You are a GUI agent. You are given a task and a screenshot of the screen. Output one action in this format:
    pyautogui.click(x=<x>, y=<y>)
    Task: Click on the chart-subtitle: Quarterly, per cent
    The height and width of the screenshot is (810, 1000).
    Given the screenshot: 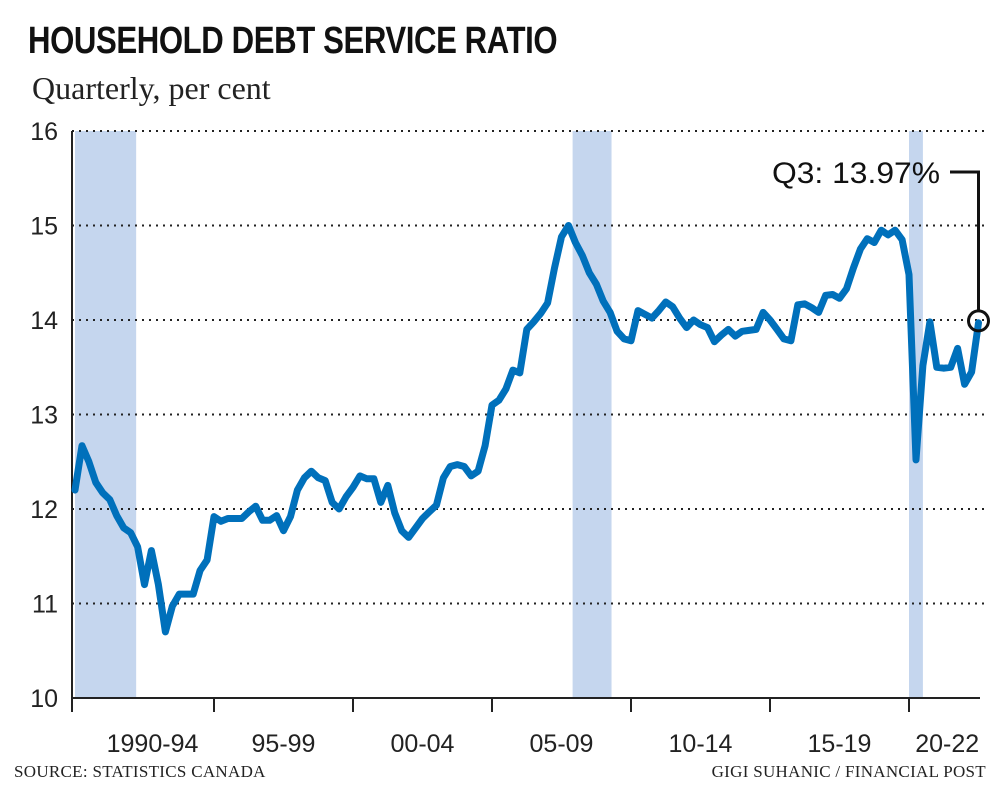 What is the action you would take?
    pyautogui.click(x=151, y=88)
    